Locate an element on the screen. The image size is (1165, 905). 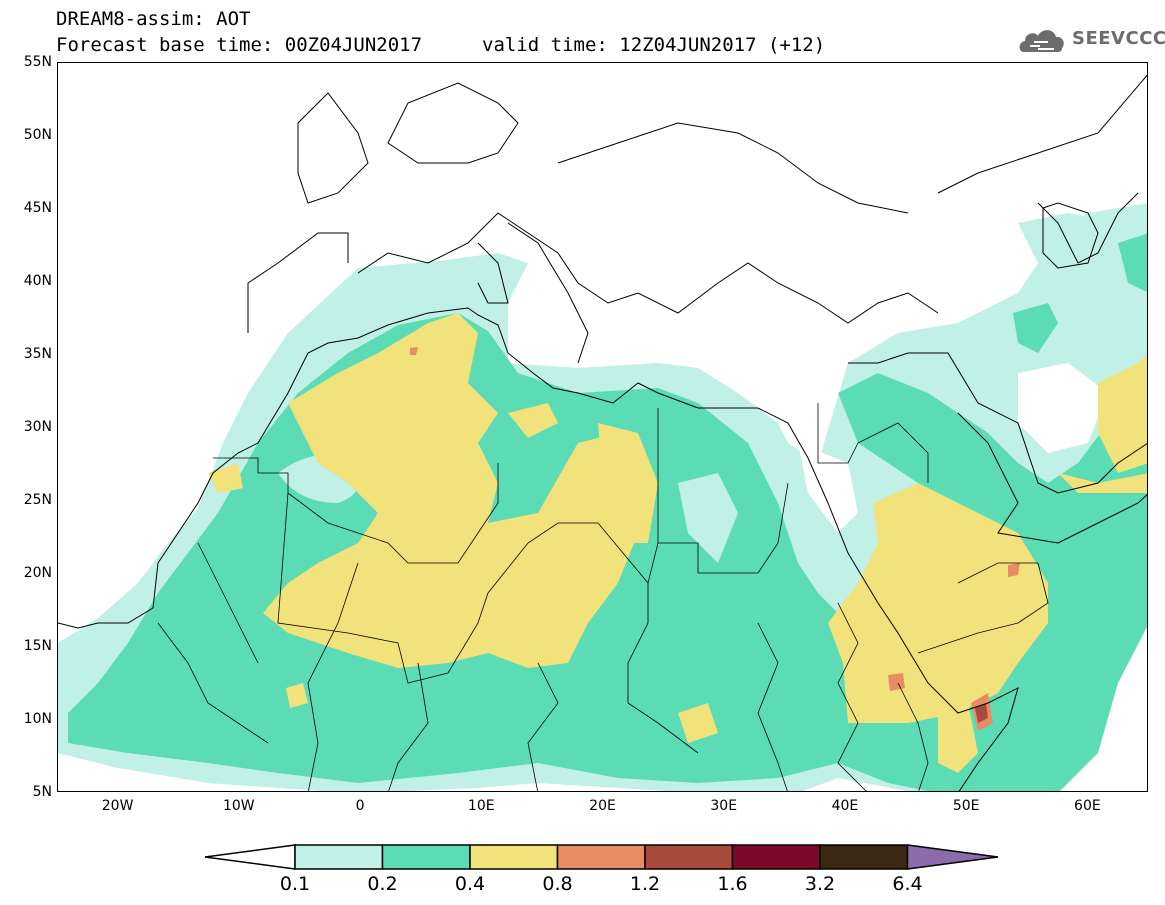
lat-label: 50N is located at coordinates (37, 135).